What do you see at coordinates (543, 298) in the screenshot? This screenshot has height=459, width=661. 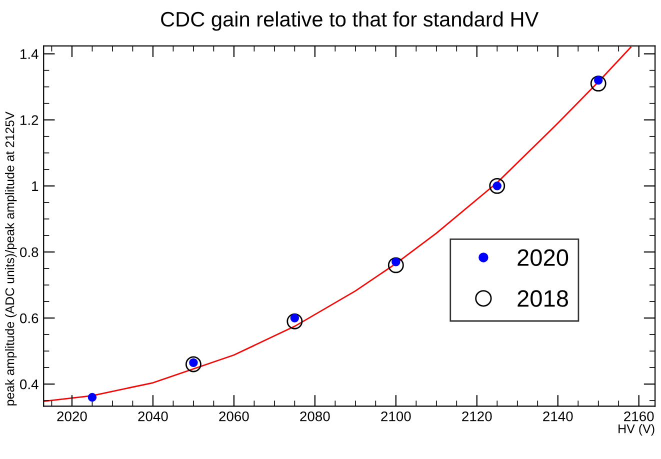 I see `legend-label: 2018` at bounding box center [543, 298].